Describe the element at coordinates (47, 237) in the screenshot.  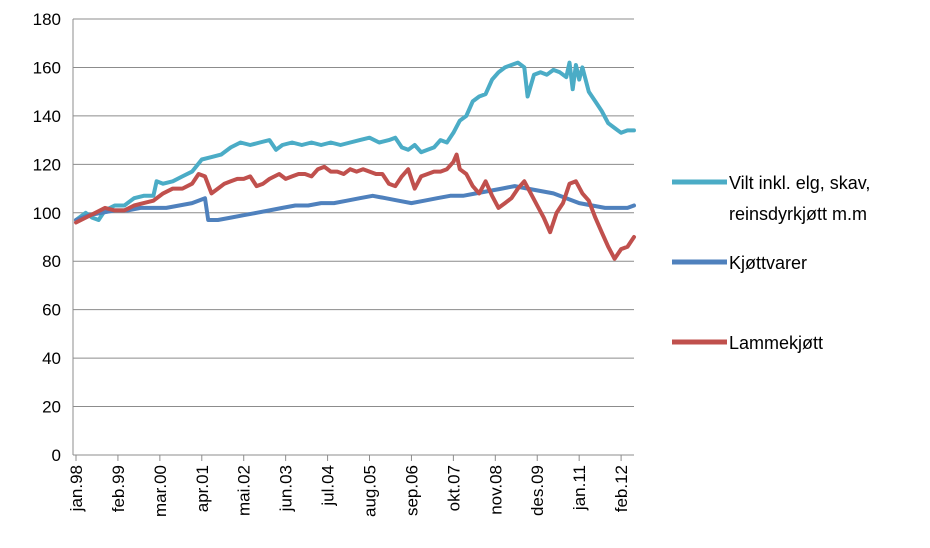
I see `y-tick-labels: 0 20 40 60 80 100 120 140 160 180` at that location.